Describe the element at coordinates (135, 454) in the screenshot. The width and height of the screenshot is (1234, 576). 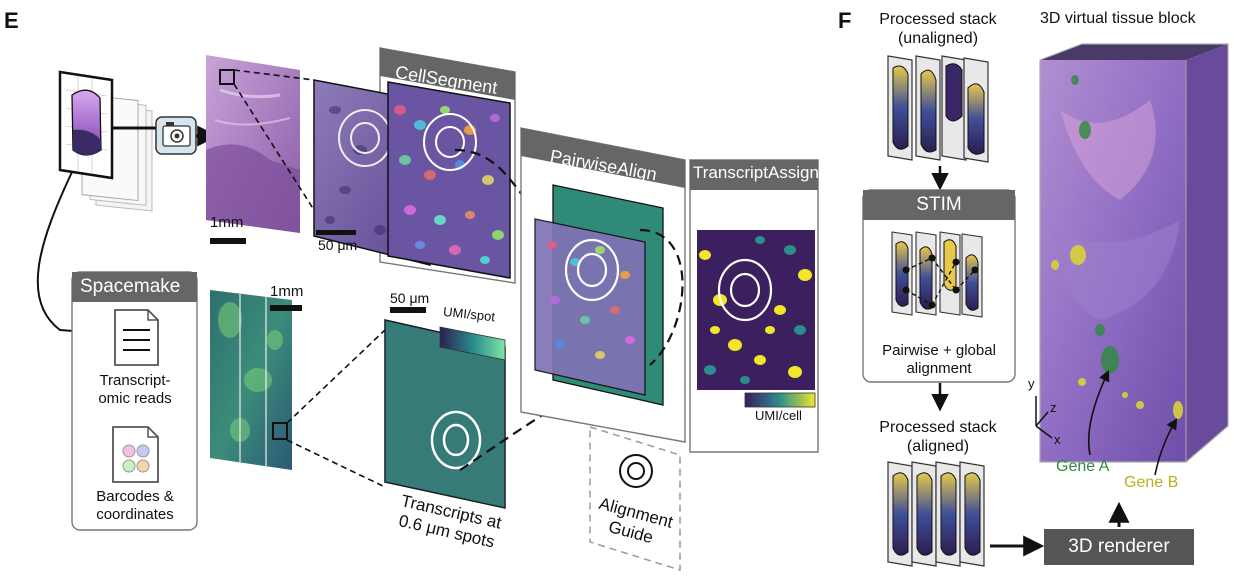
I see `barcode-icon` at that location.